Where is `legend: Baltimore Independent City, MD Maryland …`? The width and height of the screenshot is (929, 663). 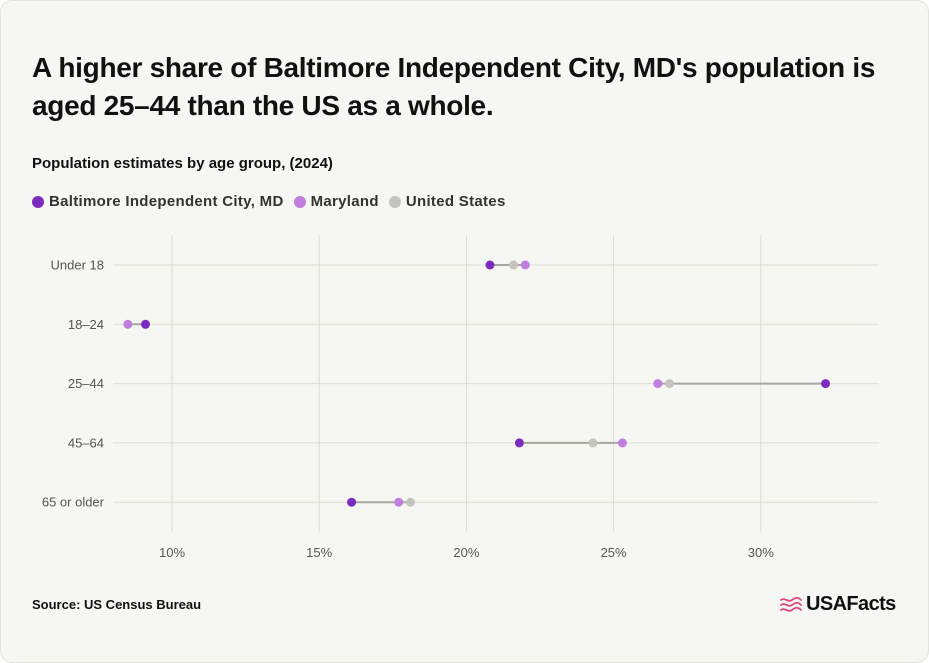 legend: Baltimore Independent City, MD Maryland … is located at coordinates (274, 201).